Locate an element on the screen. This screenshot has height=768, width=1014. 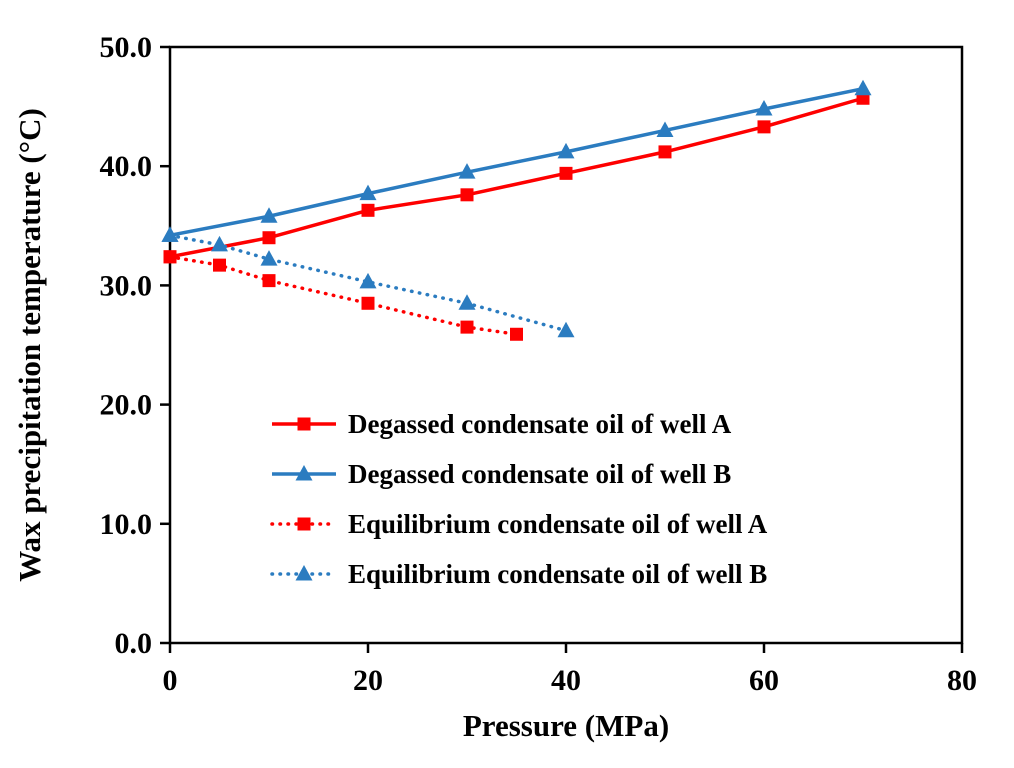
x-tick-label: 60 is located at coordinates (764, 680).